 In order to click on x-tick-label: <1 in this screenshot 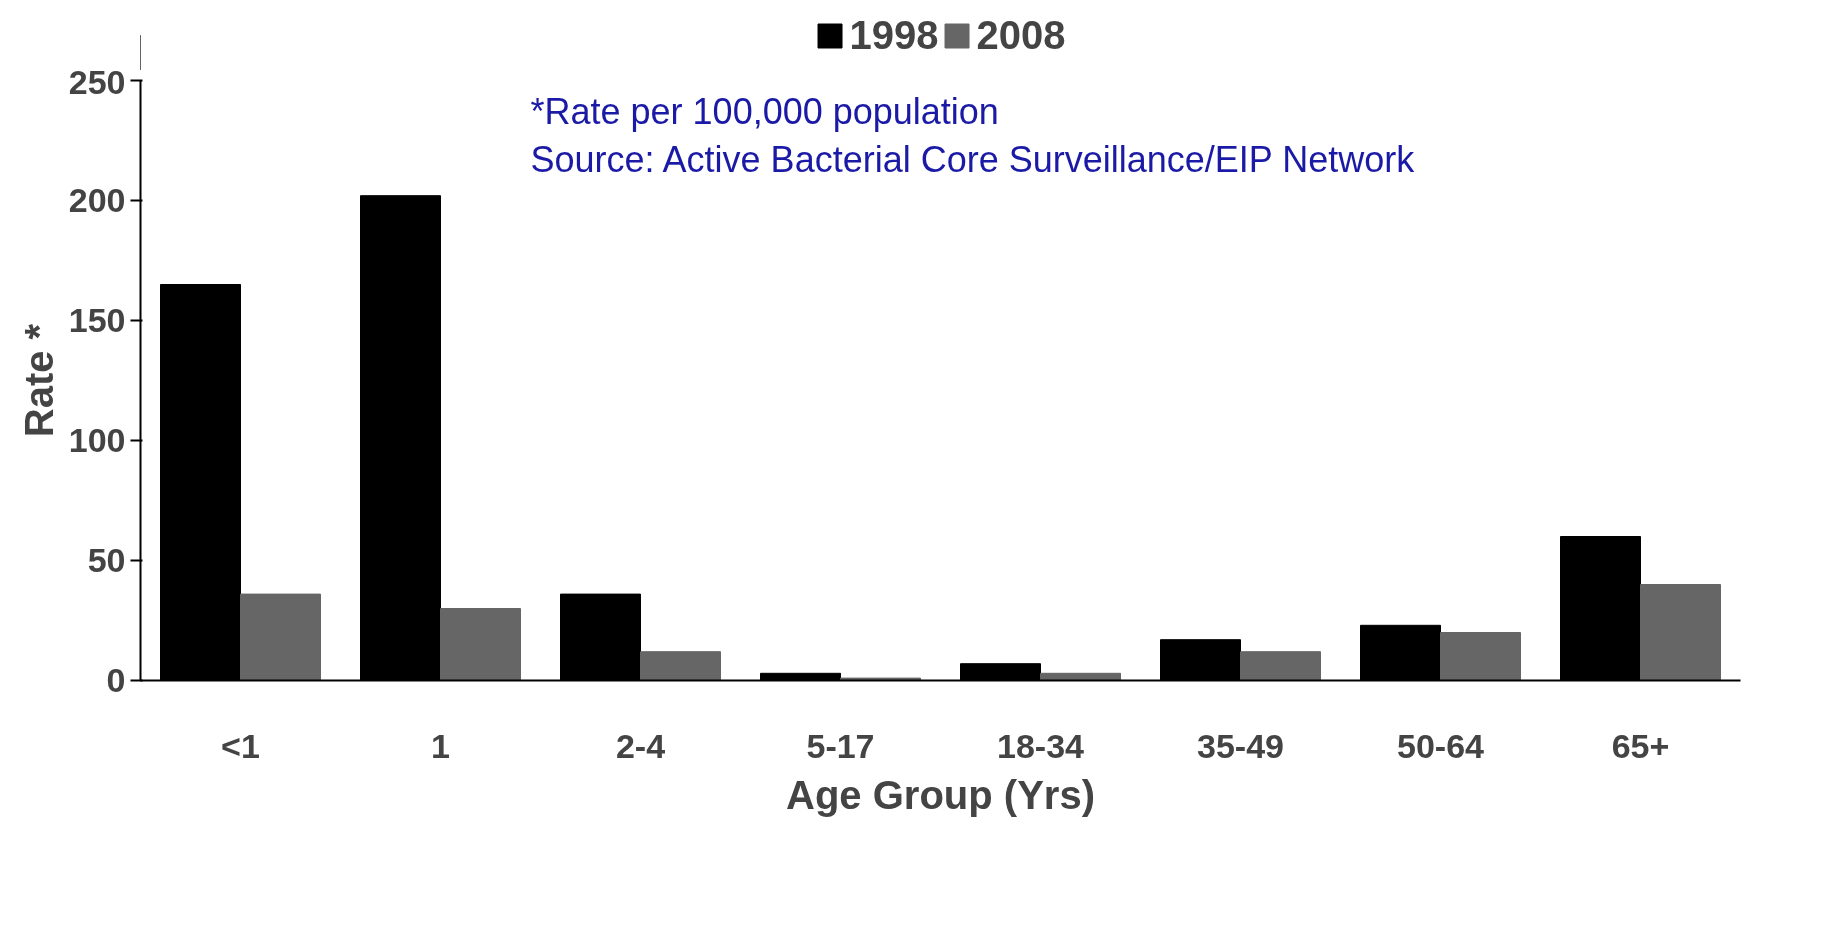, I will do `click(240, 745)`.